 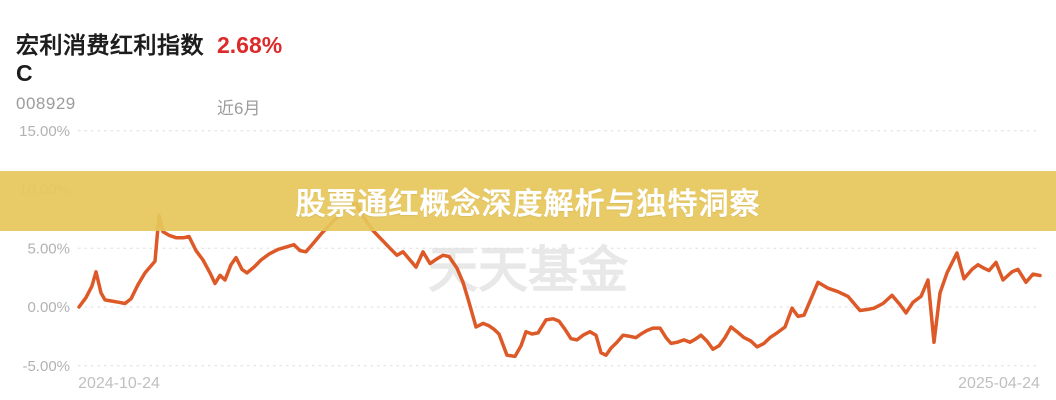 I want to click on fund-code: 008929, so click(x=46, y=103).